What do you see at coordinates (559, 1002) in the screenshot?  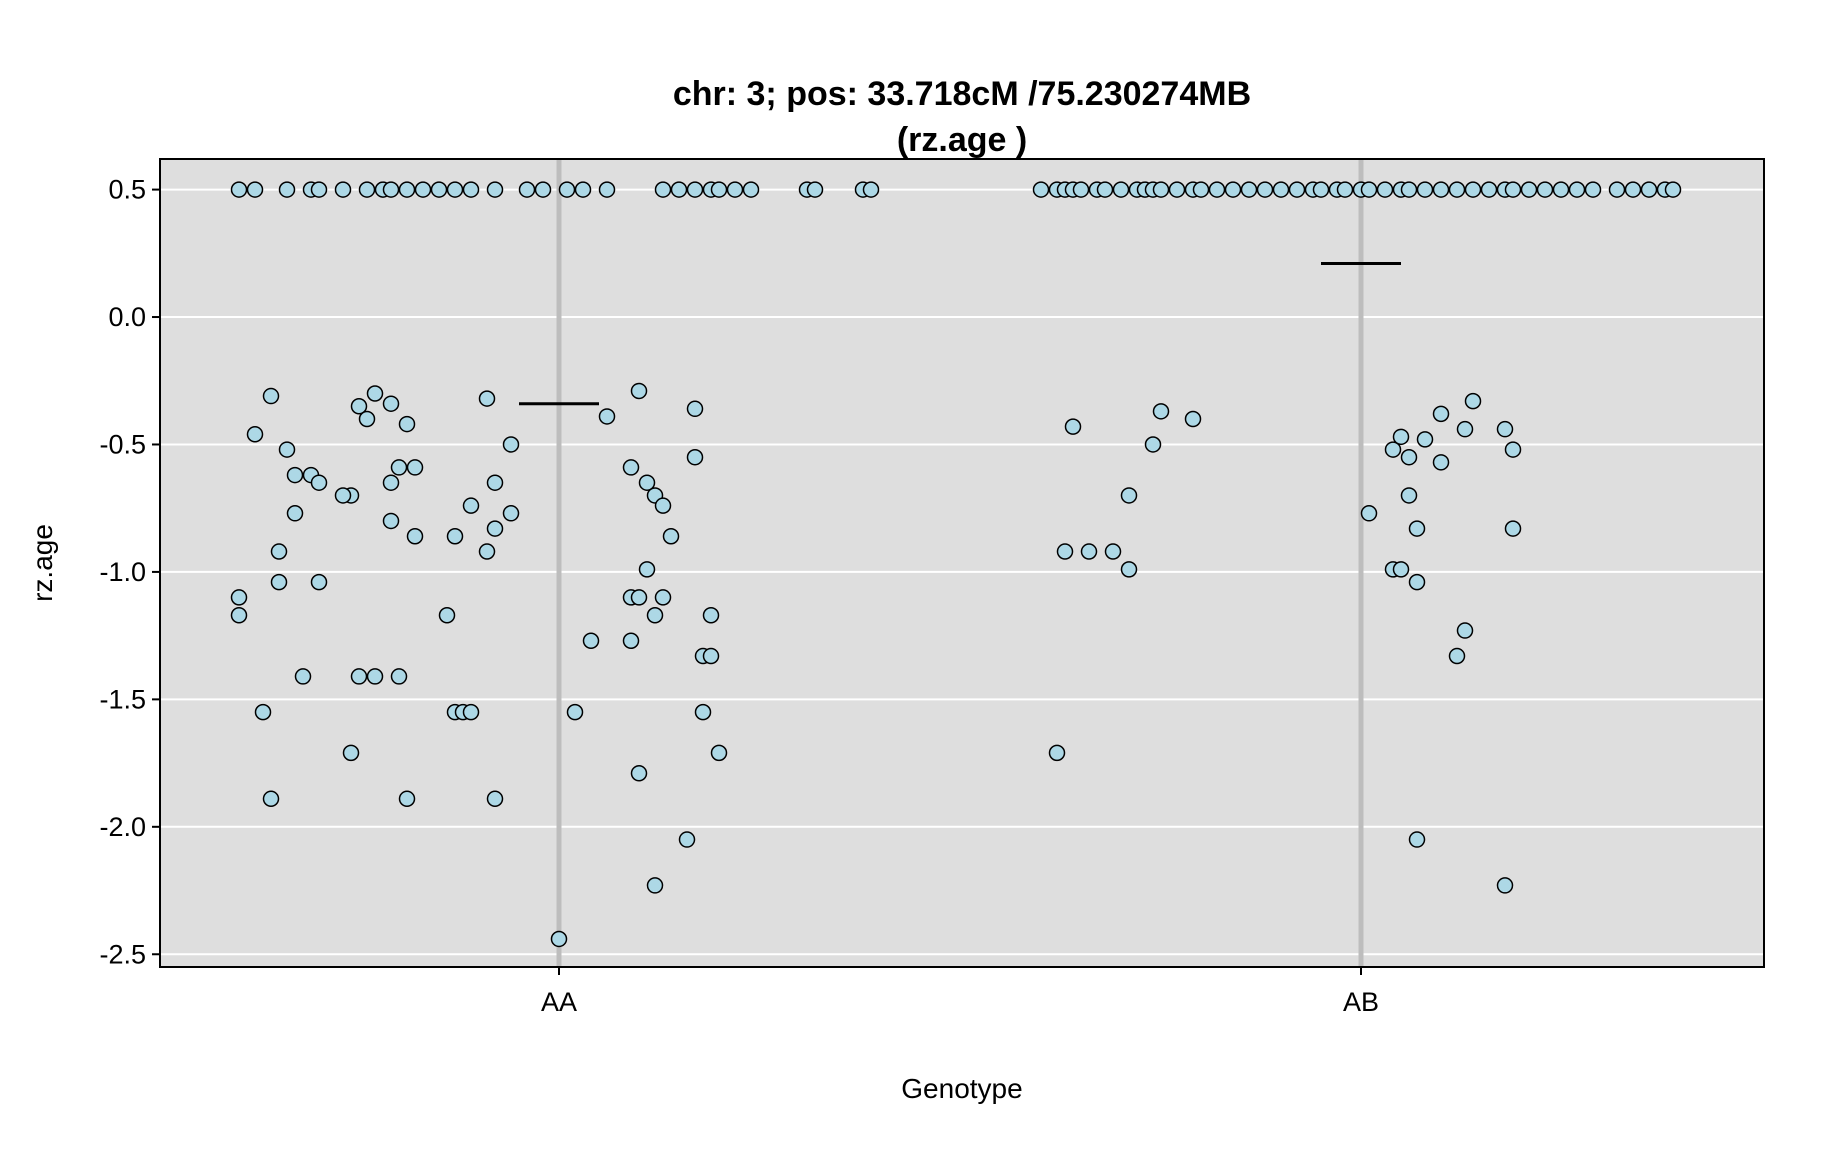 I see `x-tick-label: AA` at bounding box center [559, 1002].